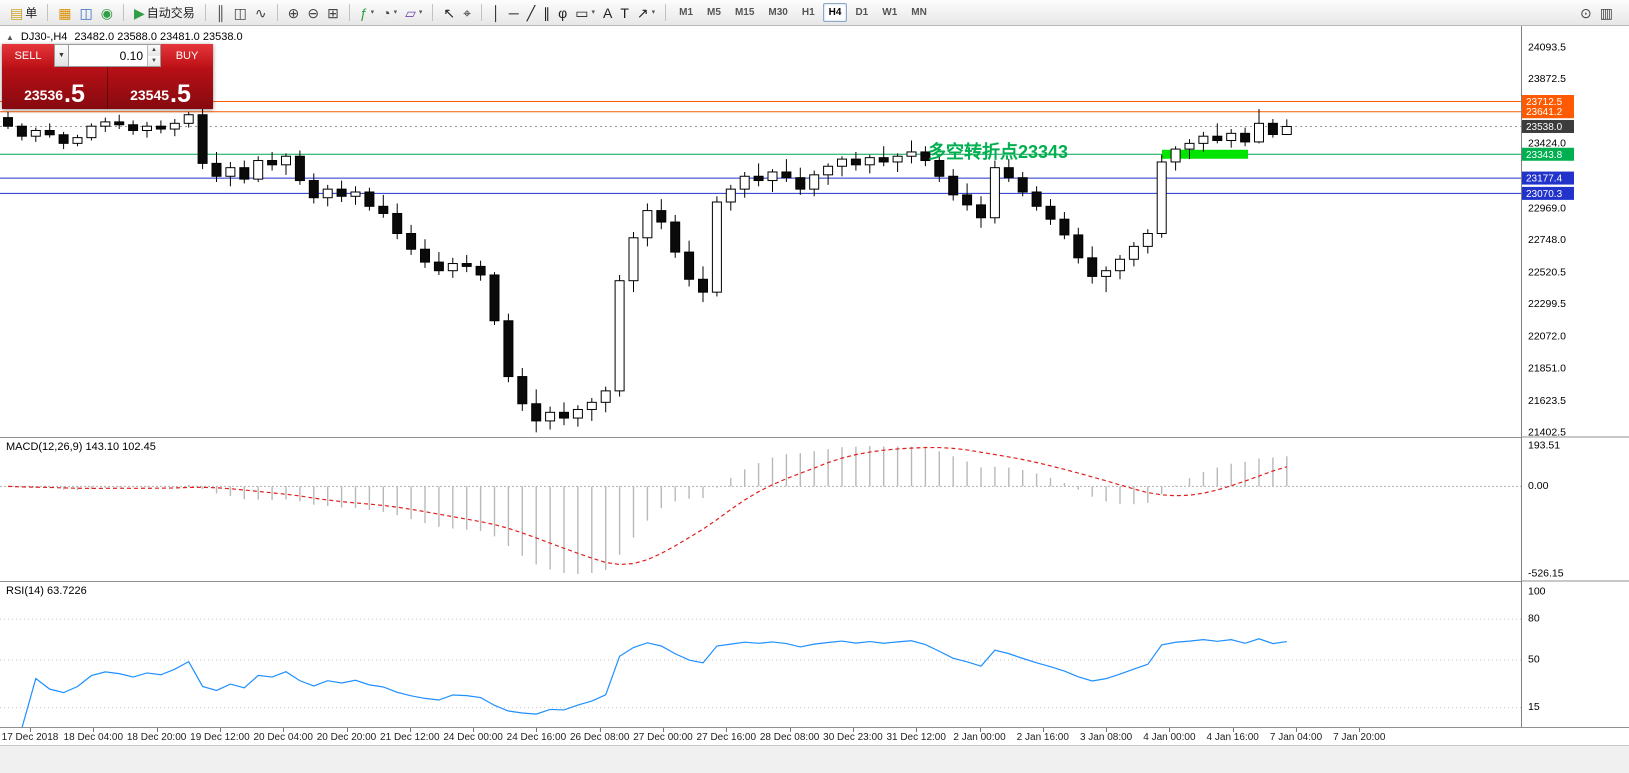 The image size is (1629, 773). I want to click on sell-price-button: 23536 .5, so click(55, 88).